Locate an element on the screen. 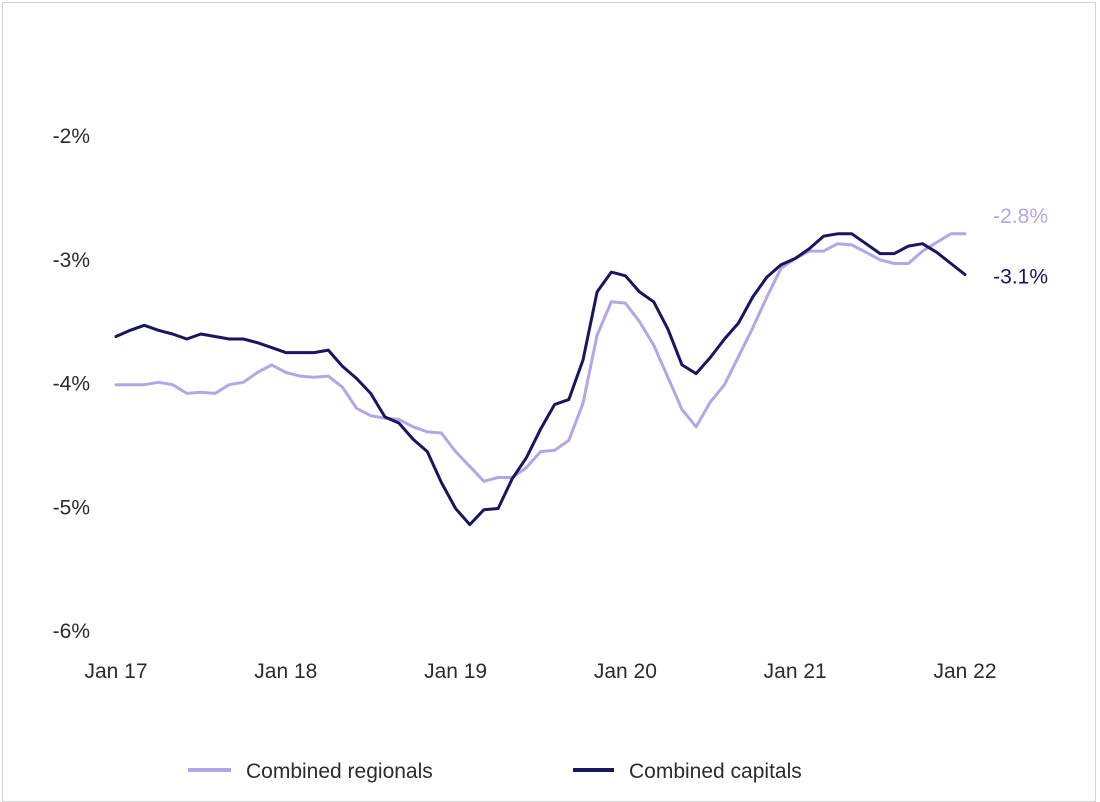 The height and width of the screenshot is (802, 1100). legend-label: Combined regionals is located at coordinates (339, 771).